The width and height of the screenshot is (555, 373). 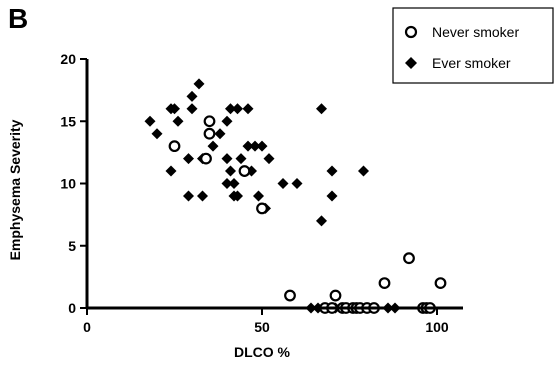 I want to click on legend: Never smoker Ever smoker, so click(x=473, y=45).